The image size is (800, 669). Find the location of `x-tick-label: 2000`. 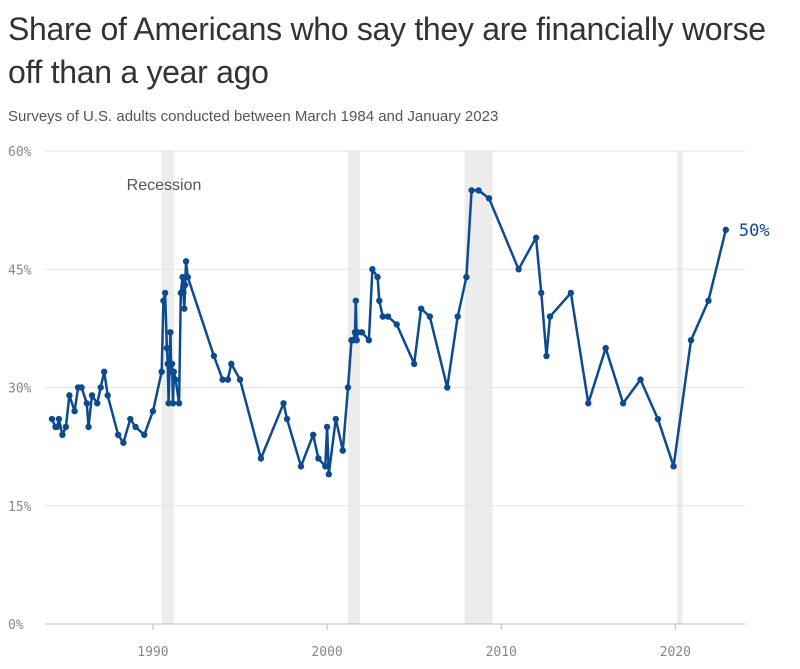

x-tick-label: 2000 is located at coordinates (326, 652).